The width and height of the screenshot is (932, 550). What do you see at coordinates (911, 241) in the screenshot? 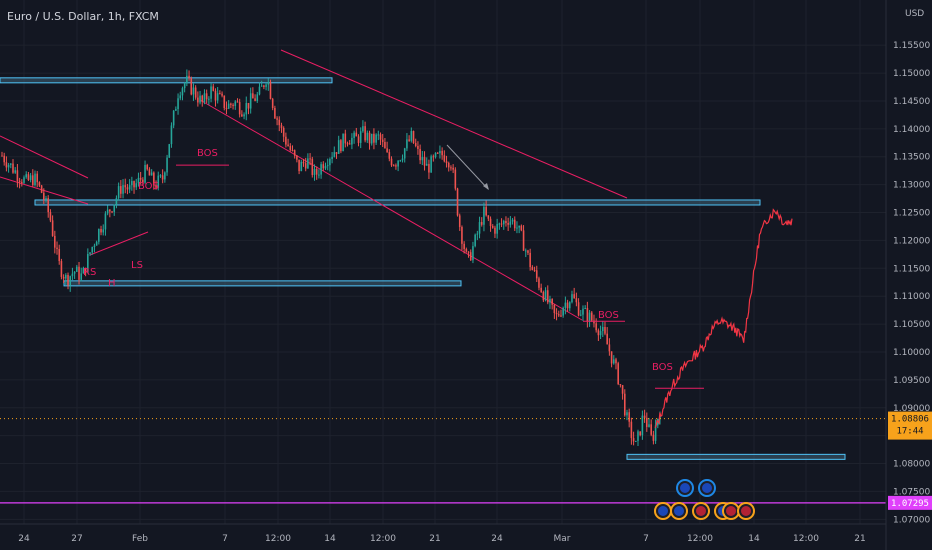
I see `price-tick-label: 1.12000` at bounding box center [911, 241].